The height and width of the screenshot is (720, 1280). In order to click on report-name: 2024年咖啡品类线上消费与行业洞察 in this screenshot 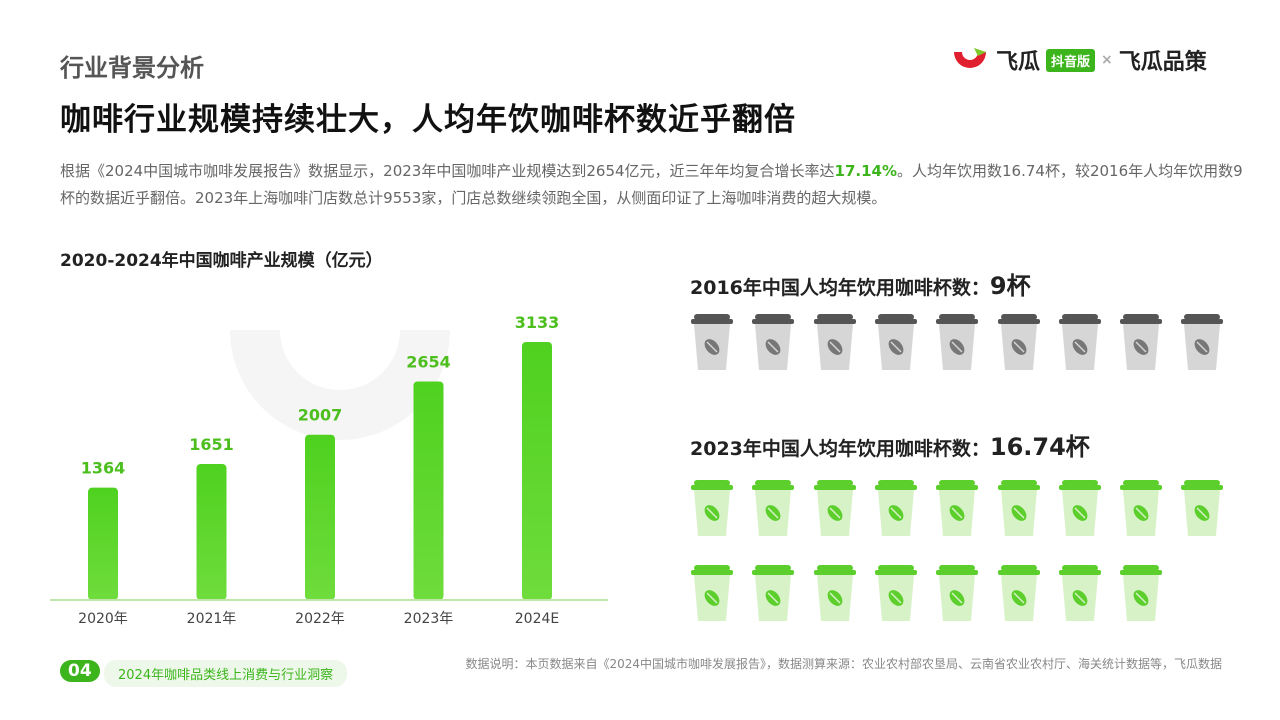, I will do `click(226, 673)`.